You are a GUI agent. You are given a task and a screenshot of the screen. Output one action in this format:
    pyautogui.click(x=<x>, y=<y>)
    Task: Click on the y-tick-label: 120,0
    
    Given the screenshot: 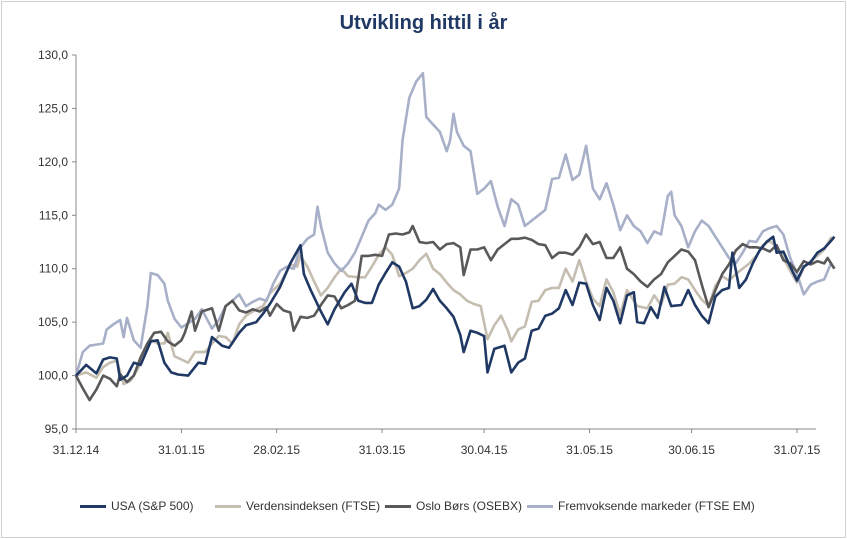 What is the action you would take?
    pyautogui.click(x=53, y=162)
    